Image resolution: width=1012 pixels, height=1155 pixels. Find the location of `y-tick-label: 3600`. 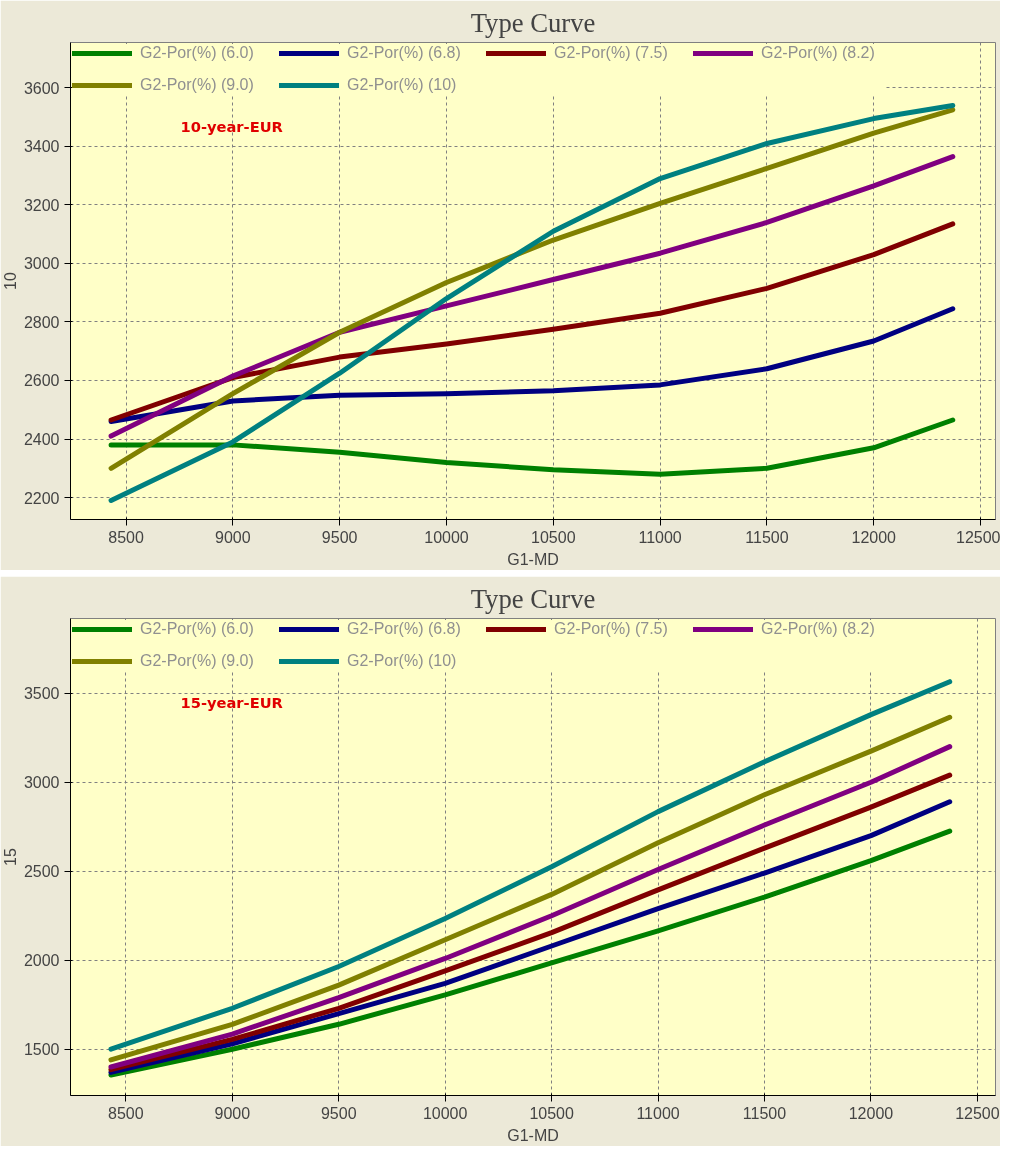

y-tick-label: 3600 is located at coordinates (41, 88).